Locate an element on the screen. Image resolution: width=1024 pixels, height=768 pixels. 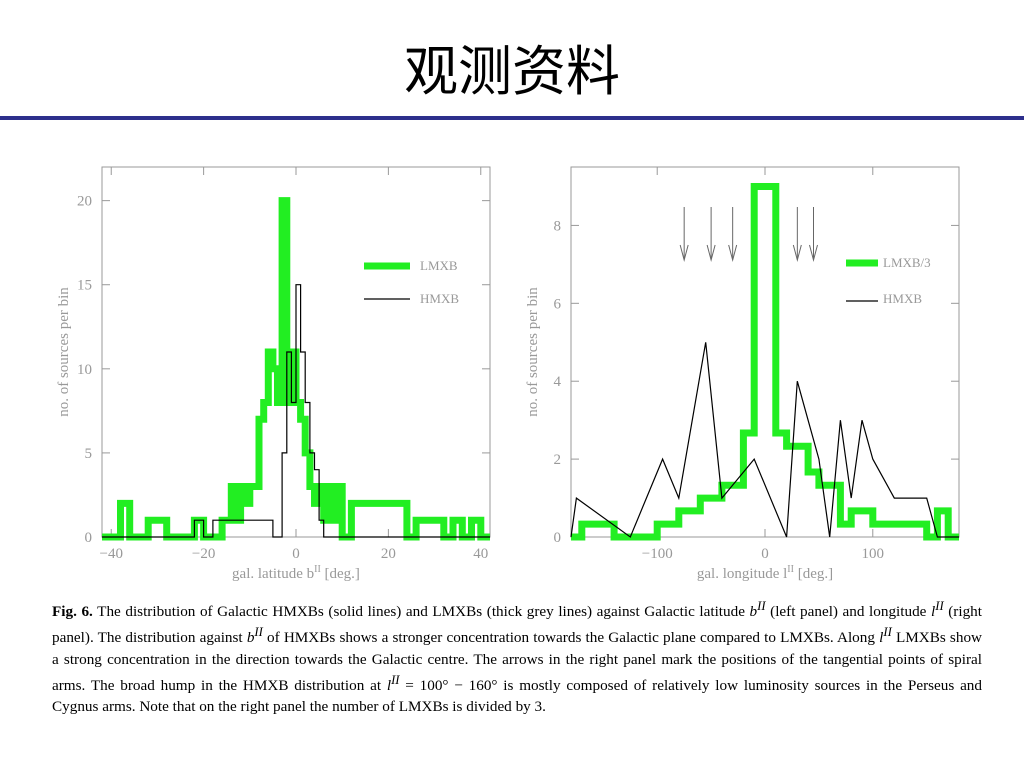
longitude-x-axis-label-text: gal. longitude l is located at coordinates (742, 574).